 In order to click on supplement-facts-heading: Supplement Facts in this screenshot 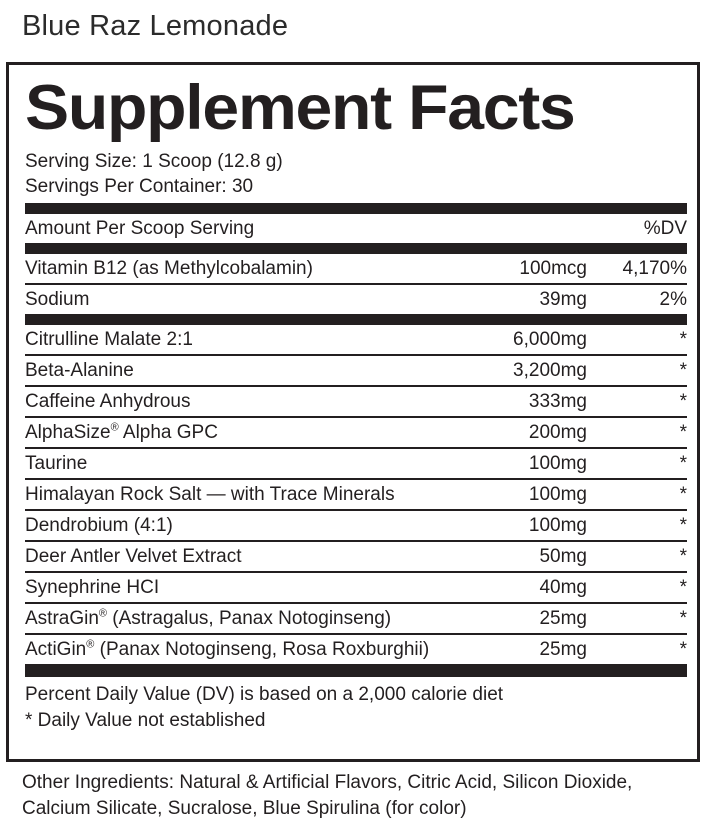, I will do `click(300, 108)`.